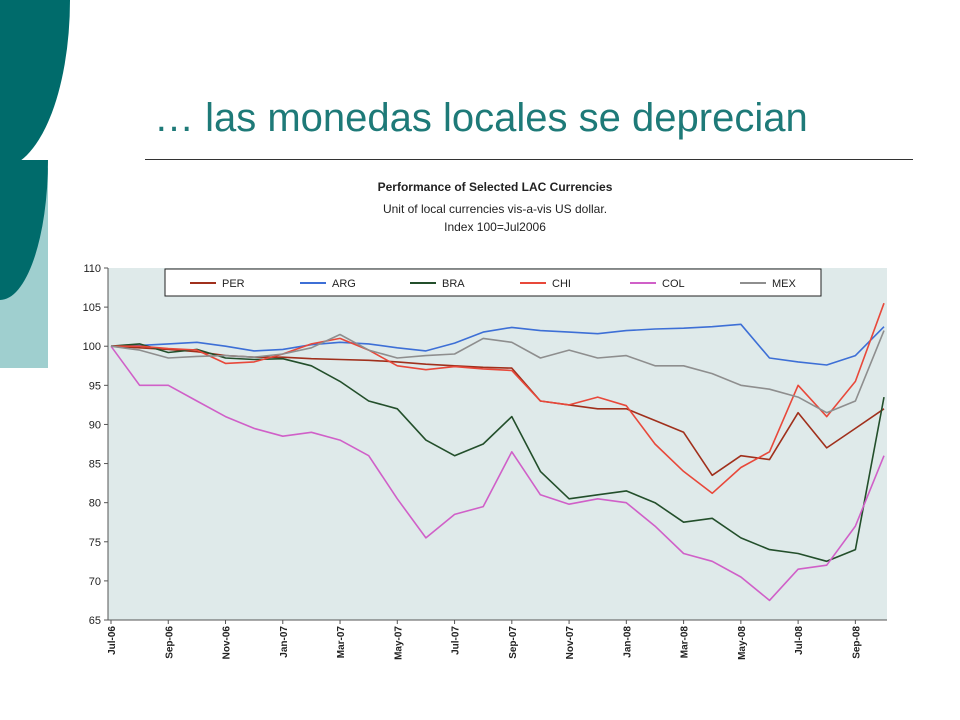 This screenshot has height=720, width=960. Describe the element at coordinates (497, 344) in the screenshot. I see `series-line-arg` at that location.